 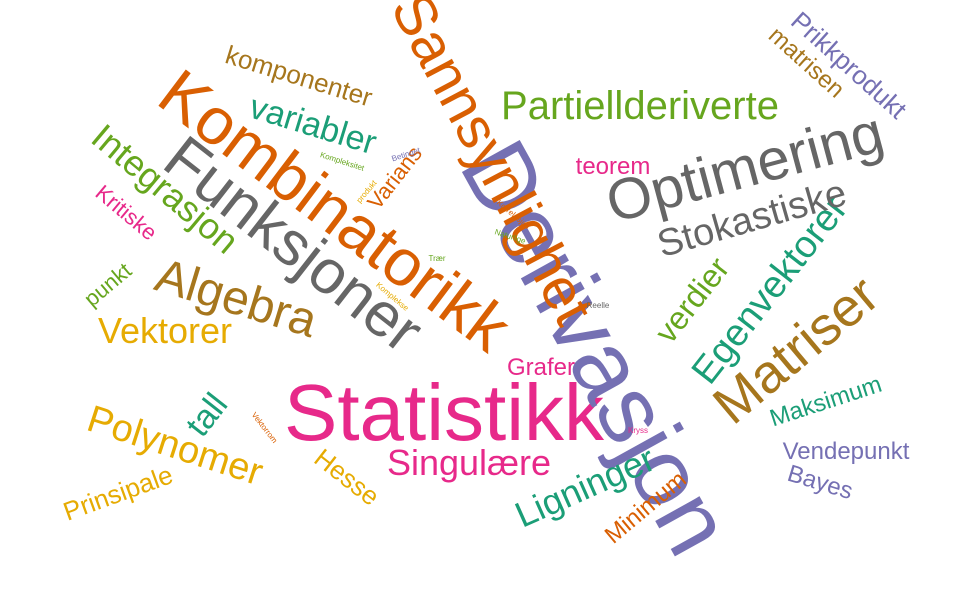 I want to click on word-polynomer: Polynomer, so click(x=175, y=446).